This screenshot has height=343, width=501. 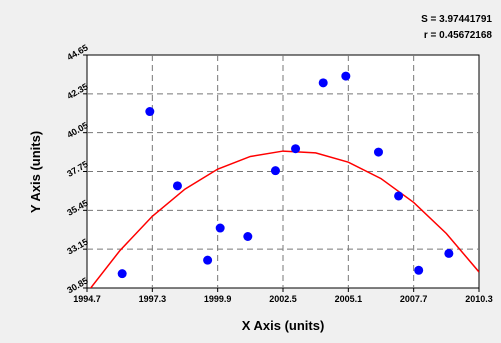 What do you see at coordinates (458, 35) in the screenshot?
I see `r-statistic: r = 0.45672168` at bounding box center [458, 35].